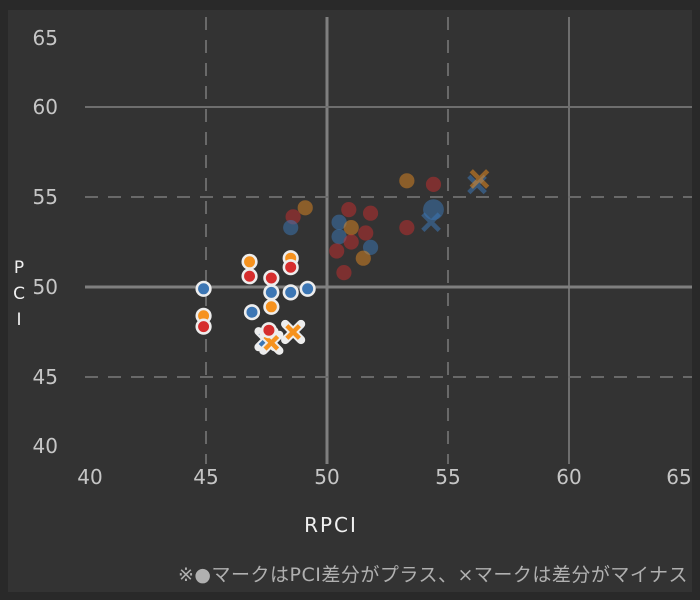 This screenshot has width=700, height=600. I want to click on y-tick-label-55: 55, so click(45, 197).